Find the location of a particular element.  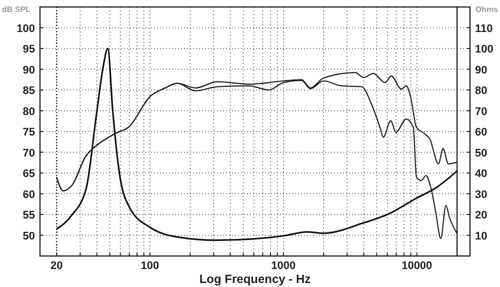

y-tick-label: 75 is located at coordinates (28, 132).